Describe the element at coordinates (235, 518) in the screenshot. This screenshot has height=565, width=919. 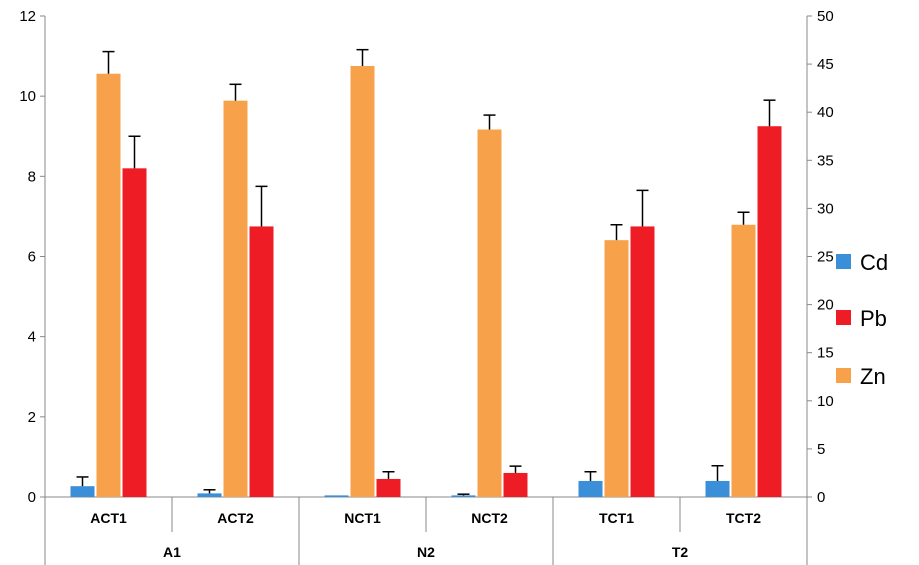
I see `category-label: ACT2` at that location.